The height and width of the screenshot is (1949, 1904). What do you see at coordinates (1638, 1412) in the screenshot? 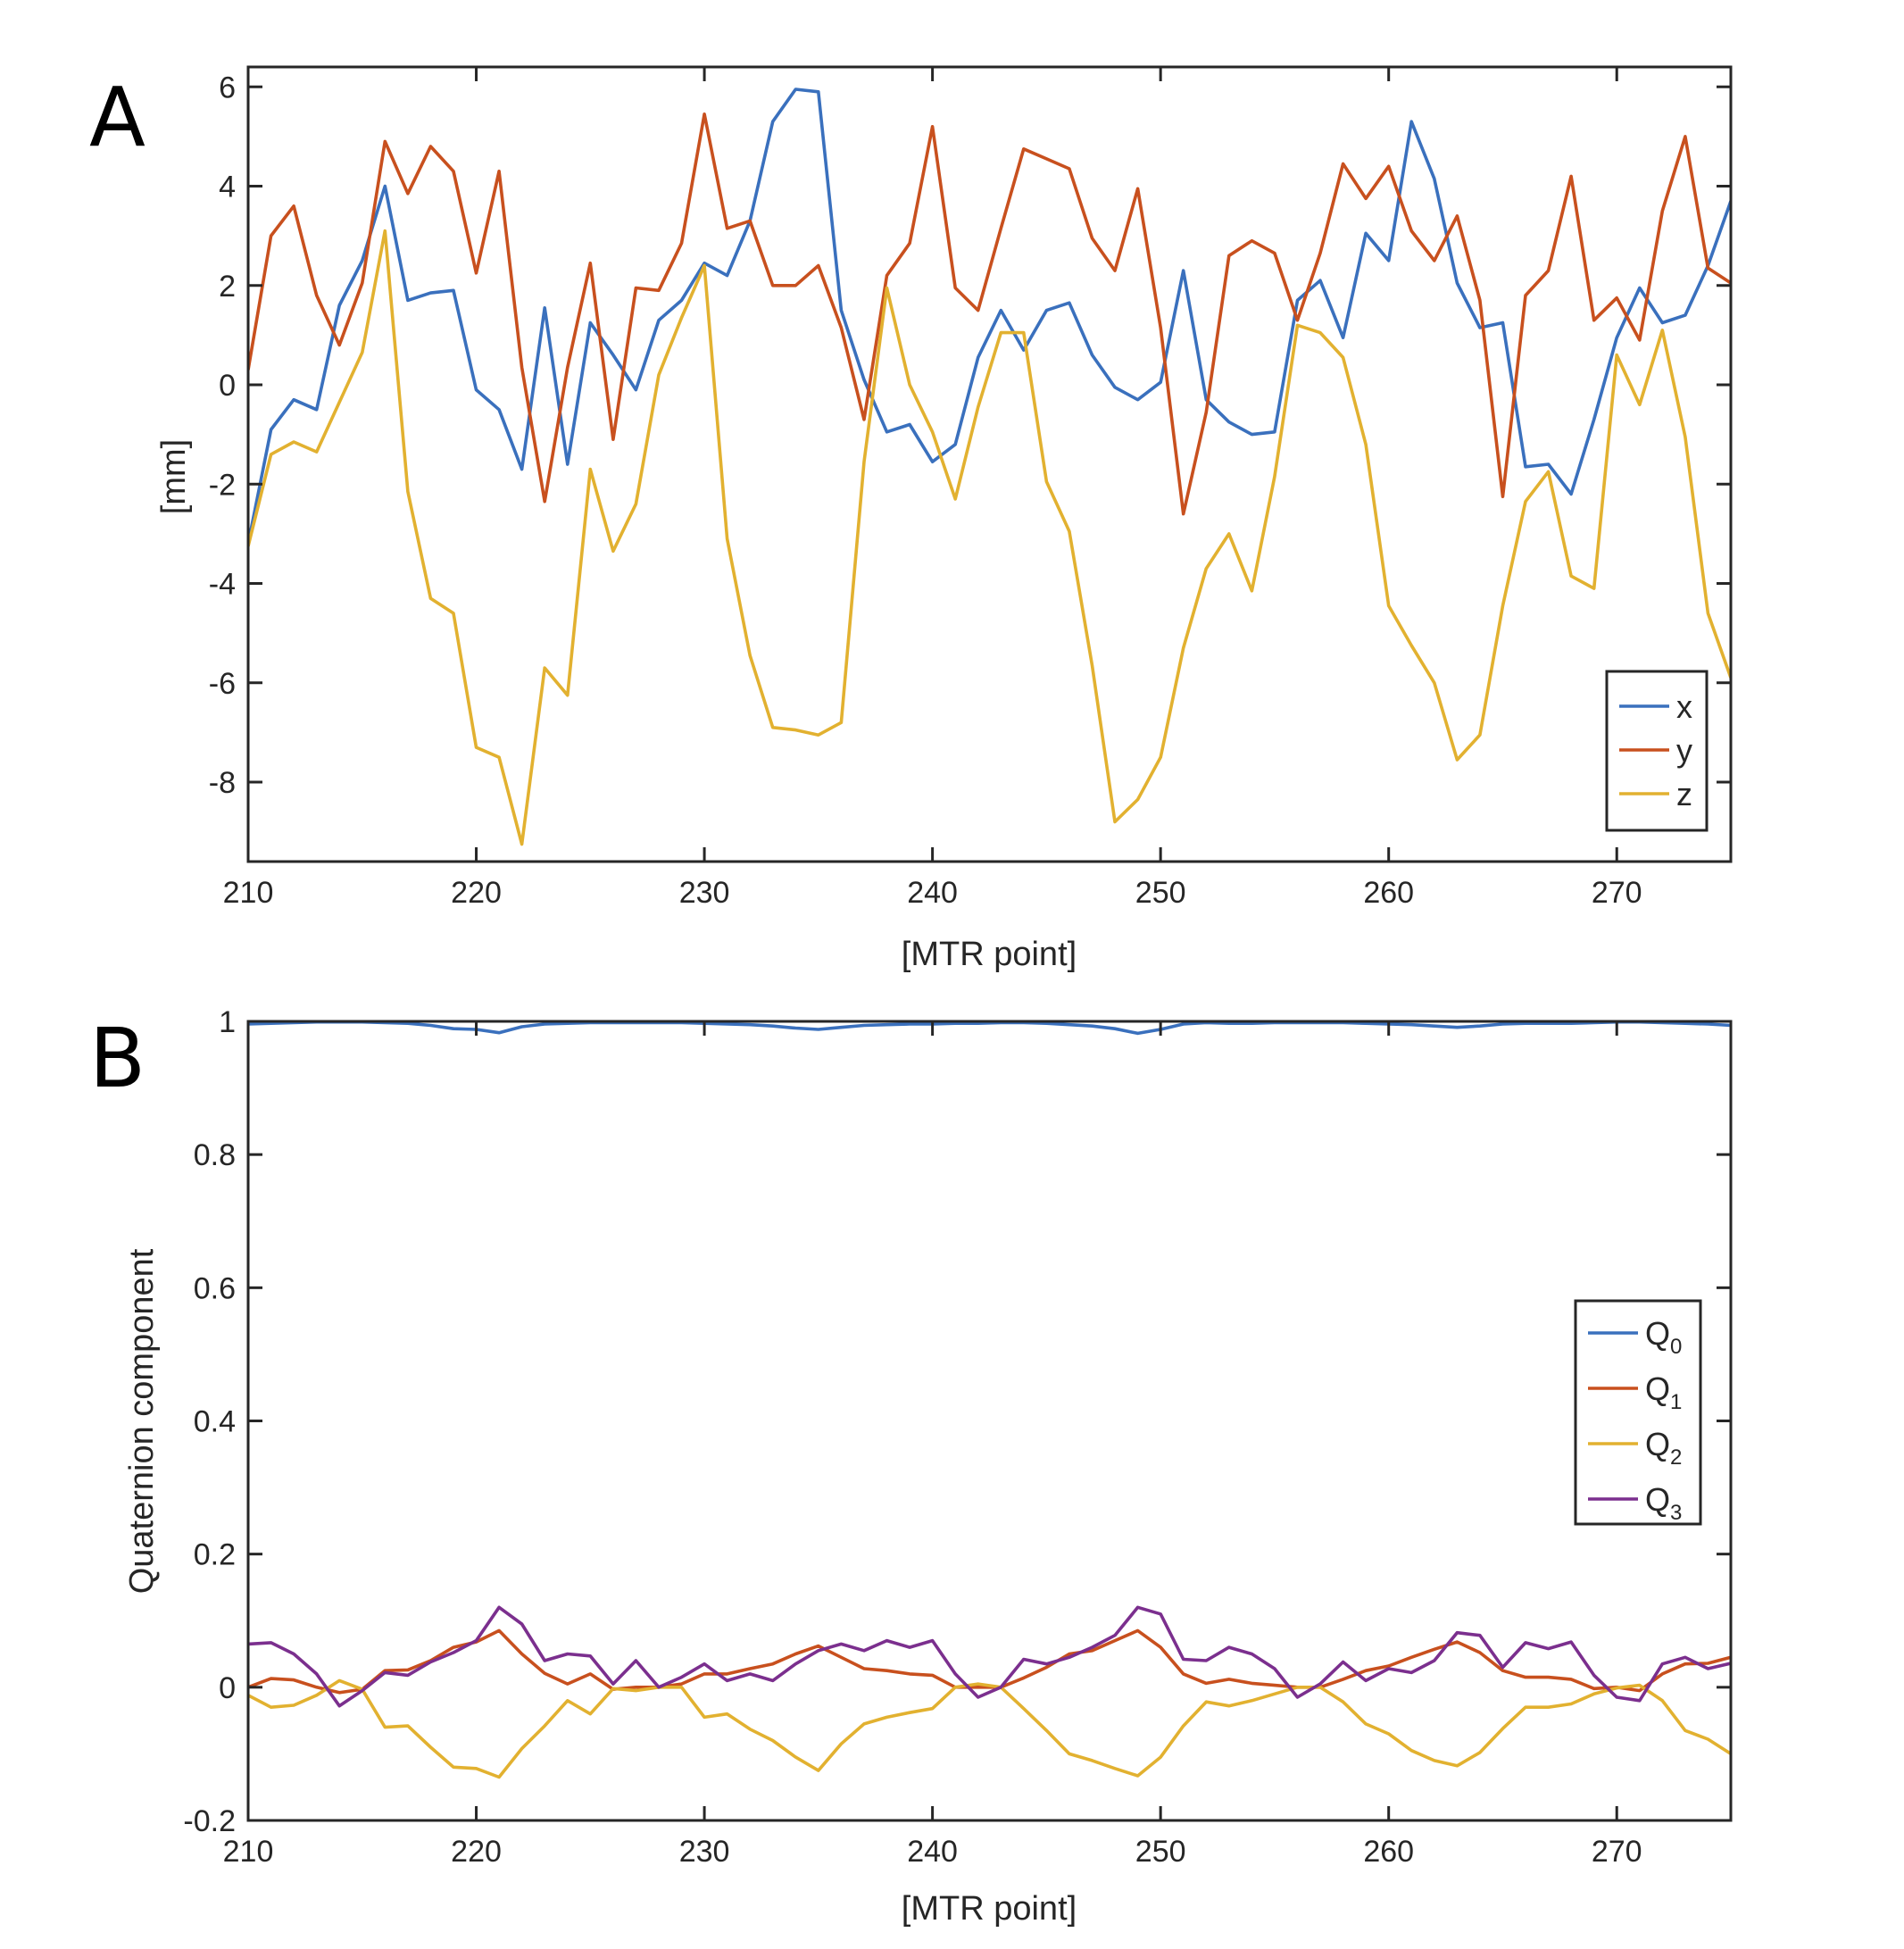
I see `legend-box` at bounding box center [1638, 1412].